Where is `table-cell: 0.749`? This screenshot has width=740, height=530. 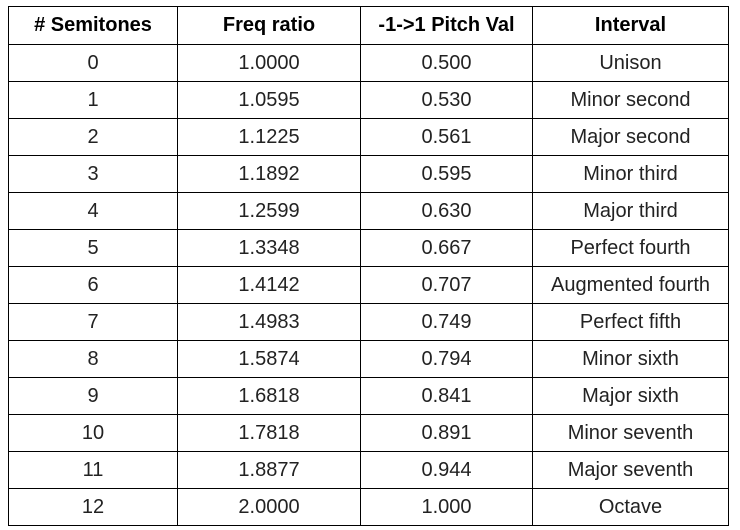 table-cell: 0.749 is located at coordinates (446, 322).